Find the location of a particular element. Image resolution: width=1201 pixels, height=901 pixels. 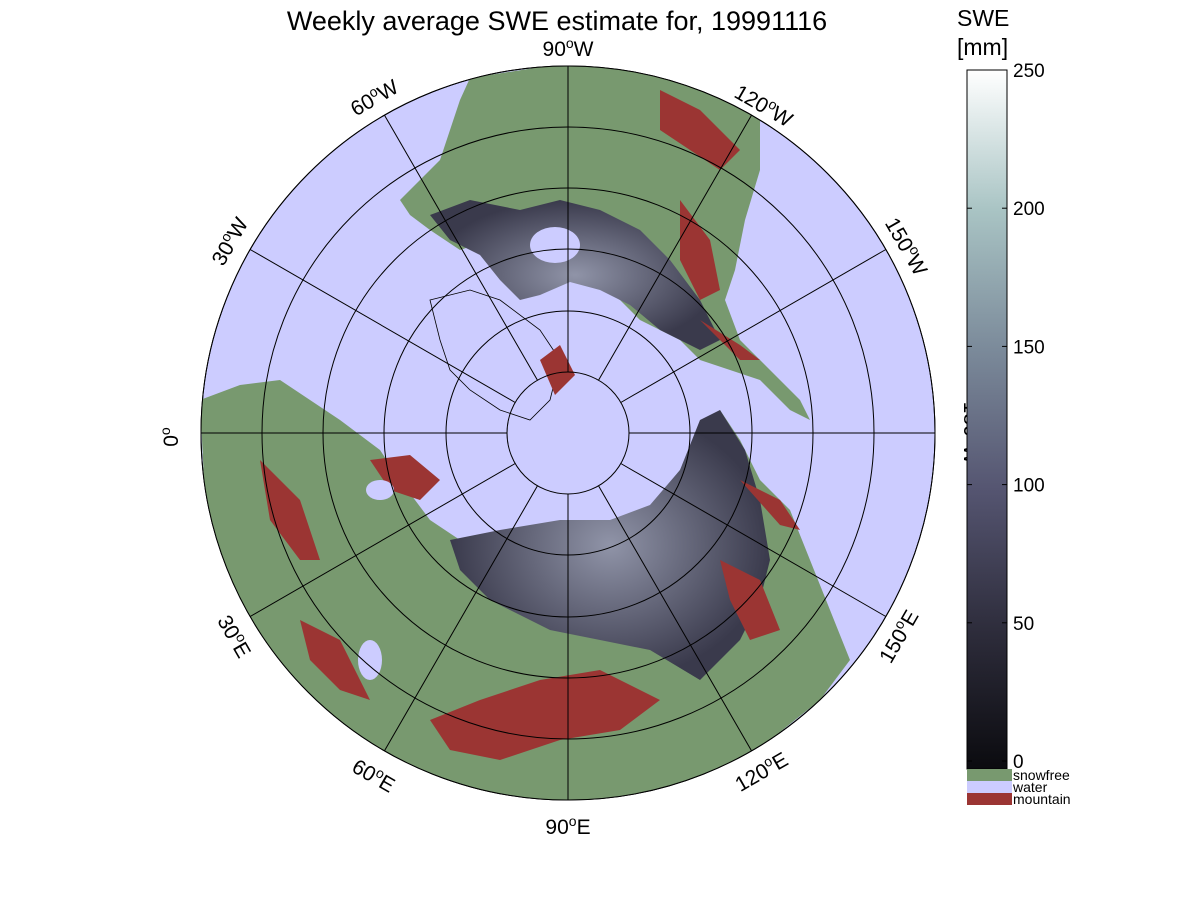

lon-label-0: 0o is located at coordinates (170, 437).